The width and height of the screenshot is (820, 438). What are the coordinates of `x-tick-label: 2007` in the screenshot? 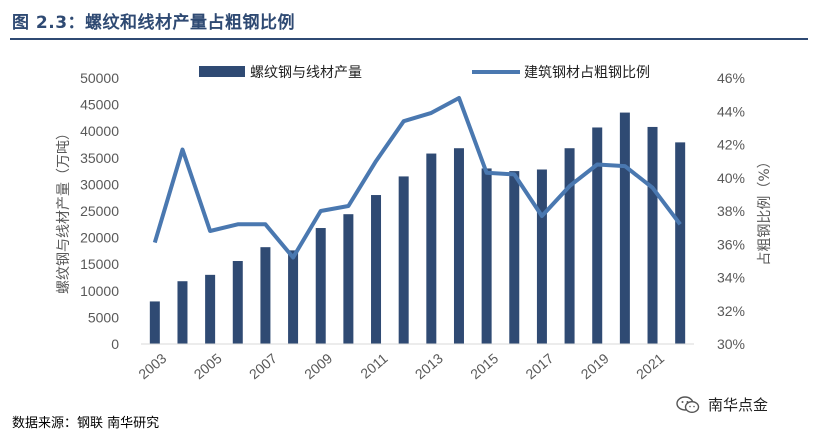 It's located at (263, 366).